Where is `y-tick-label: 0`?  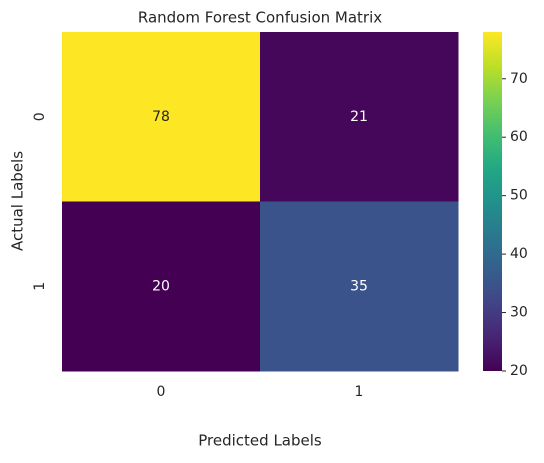 y-tick-label: 0 is located at coordinates (40, 116).